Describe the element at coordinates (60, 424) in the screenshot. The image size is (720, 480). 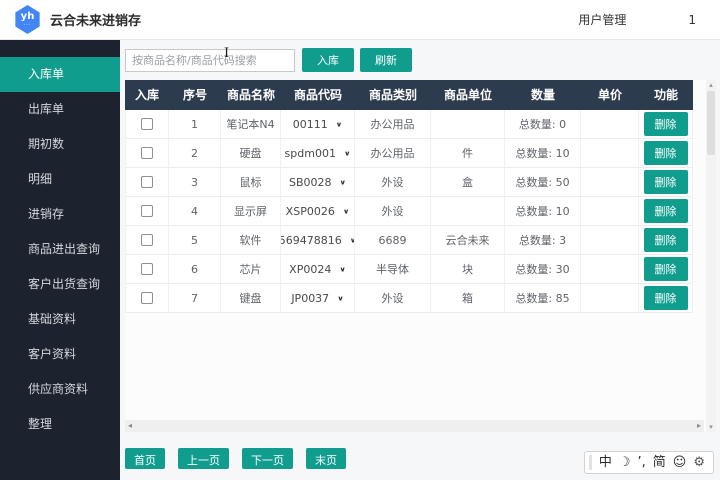
I see `sidebar-item: 整理` at that location.